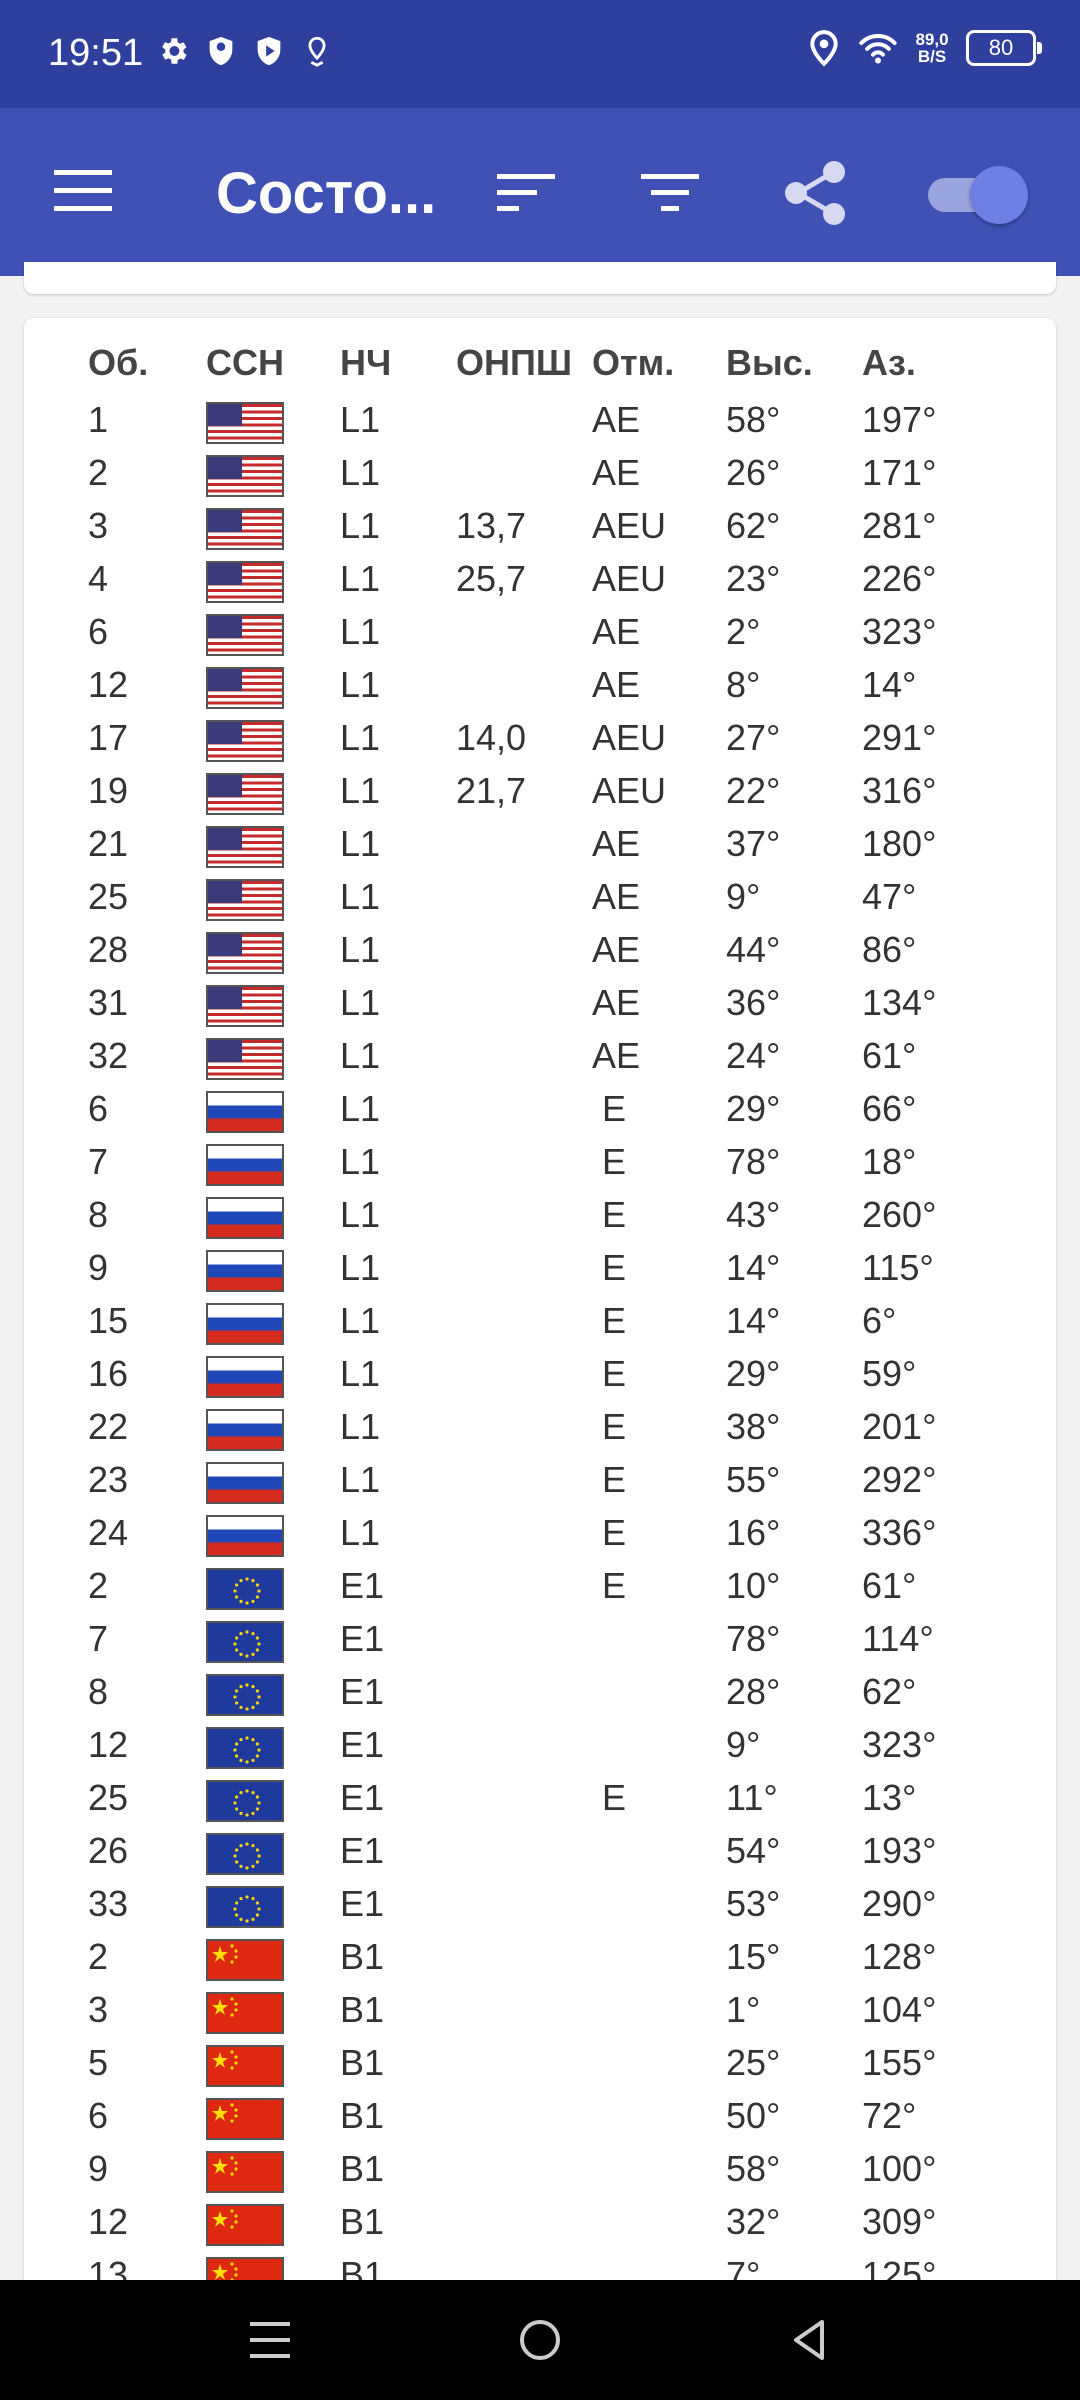 The height and width of the screenshot is (2400, 1080). Describe the element at coordinates (540, 1004) in the screenshot. I see `table-row: 31 L1 AE 36° 134°` at that location.